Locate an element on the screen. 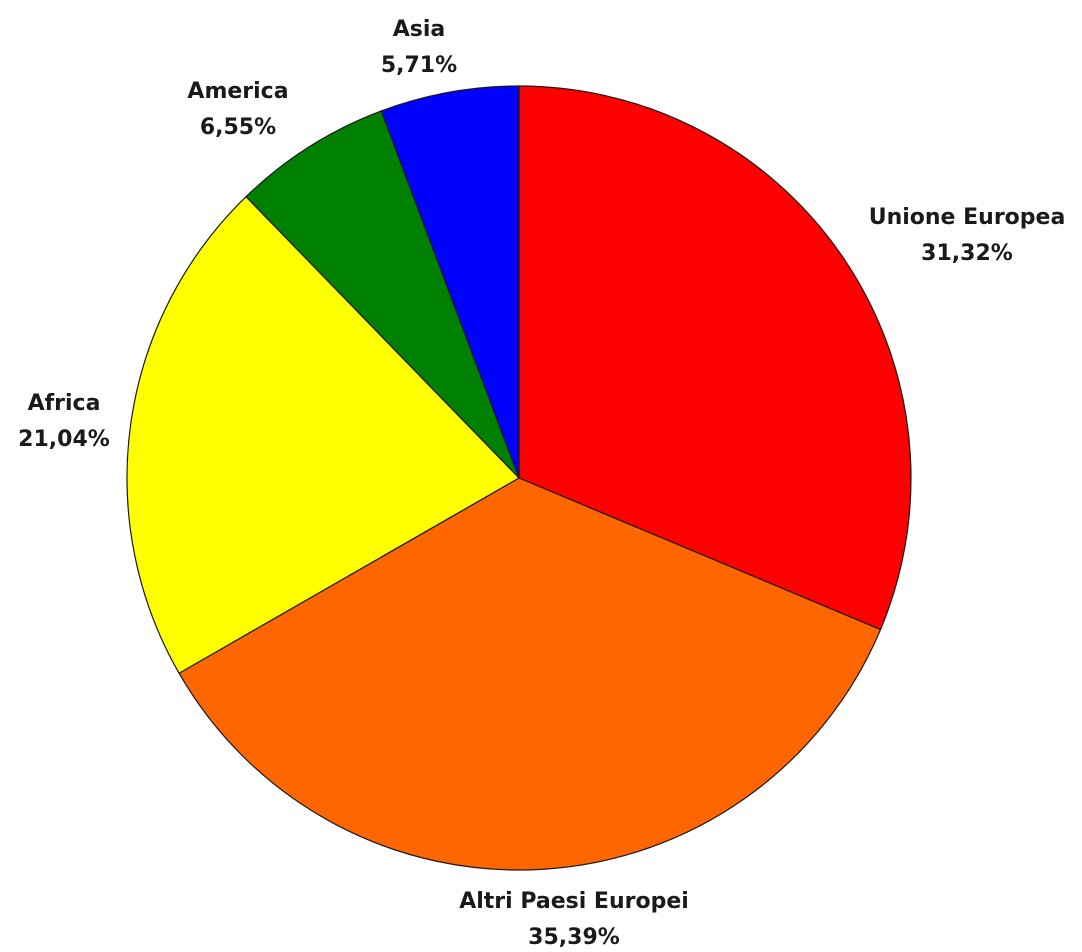 The image size is (1082, 952). slice-percent: 5,71% is located at coordinates (419, 65).